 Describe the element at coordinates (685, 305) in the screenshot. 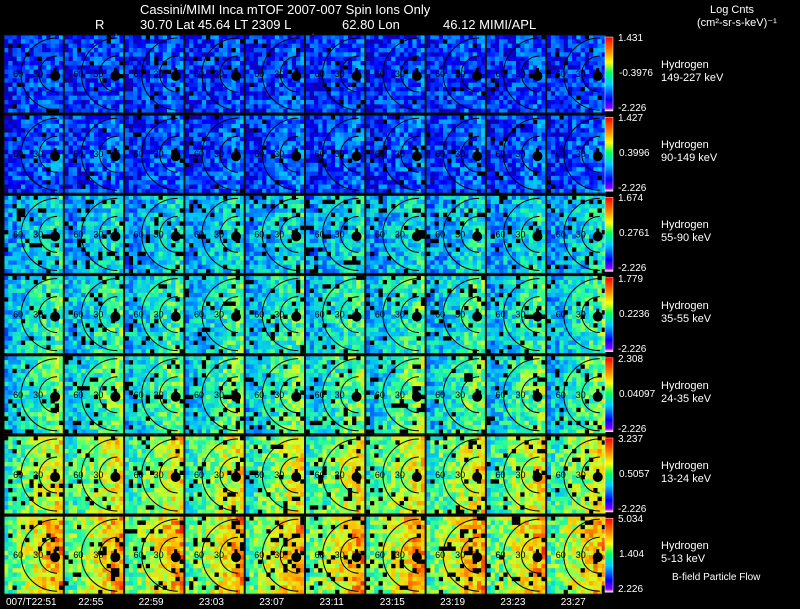

I see `species-label: Hydrogen` at that location.